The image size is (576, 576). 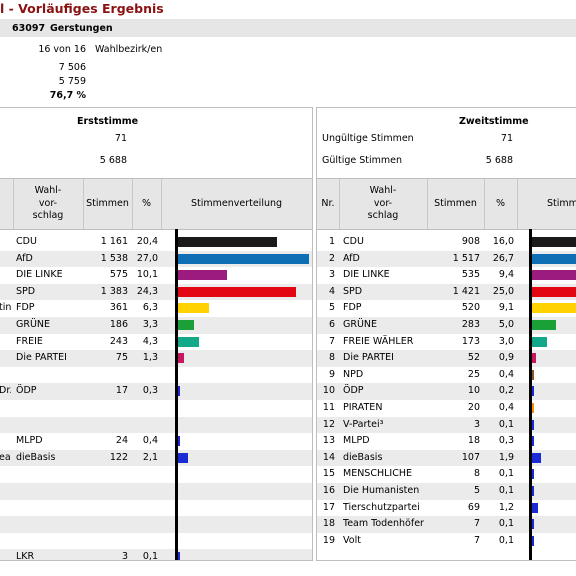 I want to click on zweitstimme-table-header: Nr. Wahl- vor- schlag Stimmen % Stimm, so click(x=446, y=204).